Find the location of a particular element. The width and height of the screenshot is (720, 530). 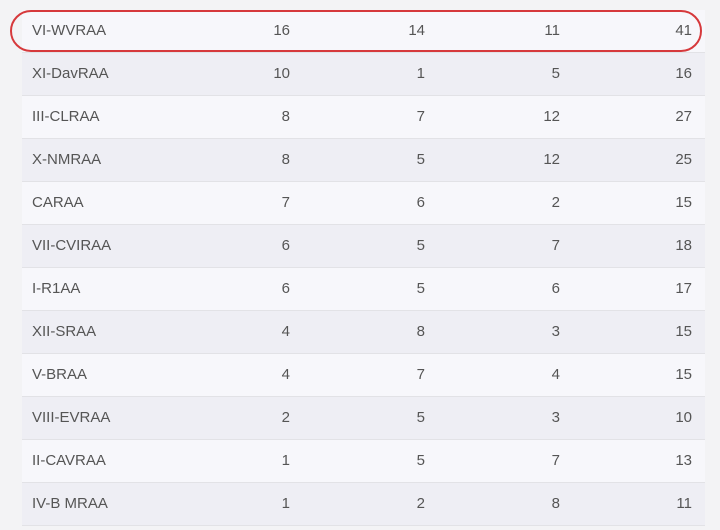

row-label: XI-DavRAA is located at coordinates (70, 73).